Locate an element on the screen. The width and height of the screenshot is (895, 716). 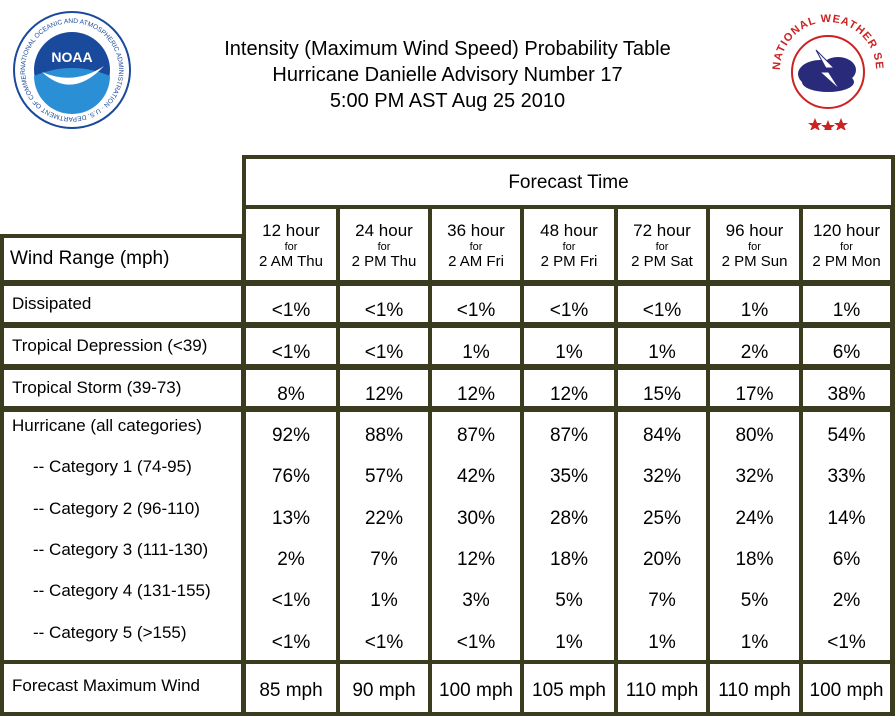
column-time: 2 PM Thu is located at coordinates (384, 261).